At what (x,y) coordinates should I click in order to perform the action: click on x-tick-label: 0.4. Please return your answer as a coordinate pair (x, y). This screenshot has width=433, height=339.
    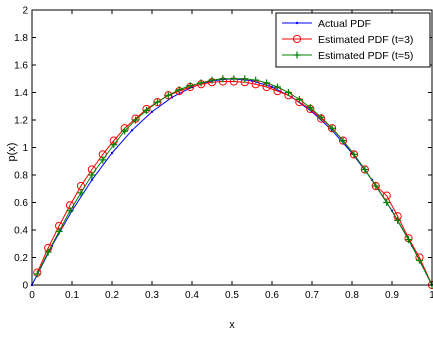
    Looking at the image, I should click on (192, 295).